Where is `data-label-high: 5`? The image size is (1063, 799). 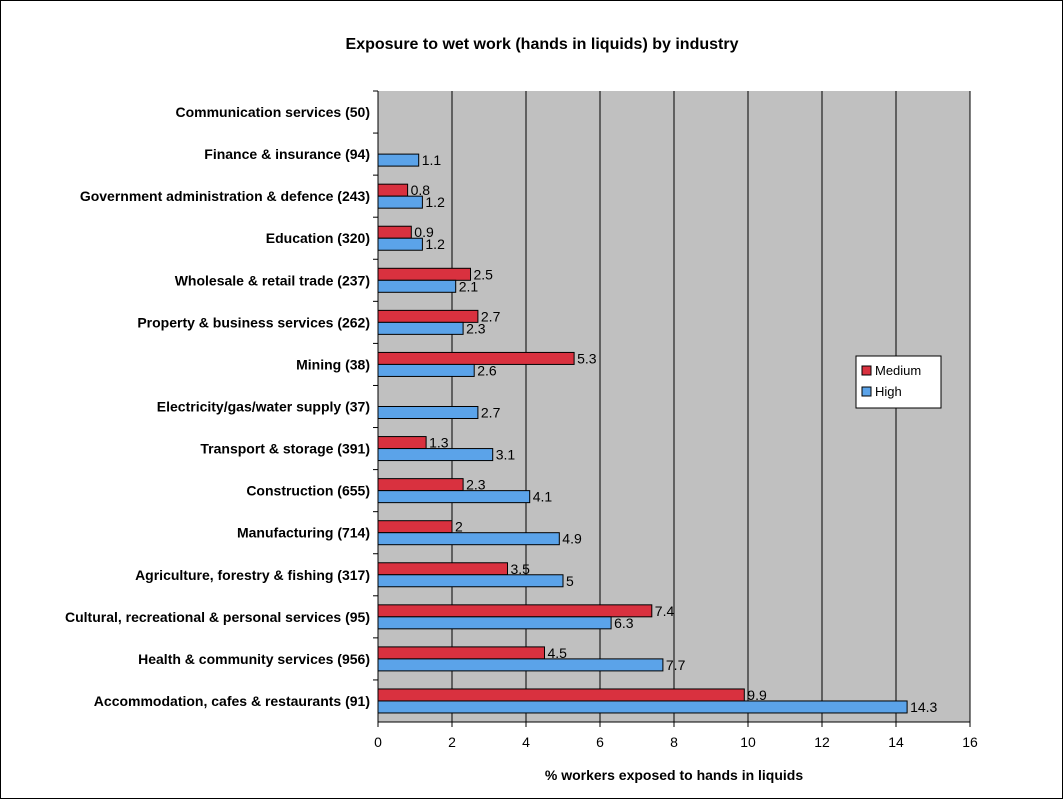 data-label-high: 5 is located at coordinates (570, 581).